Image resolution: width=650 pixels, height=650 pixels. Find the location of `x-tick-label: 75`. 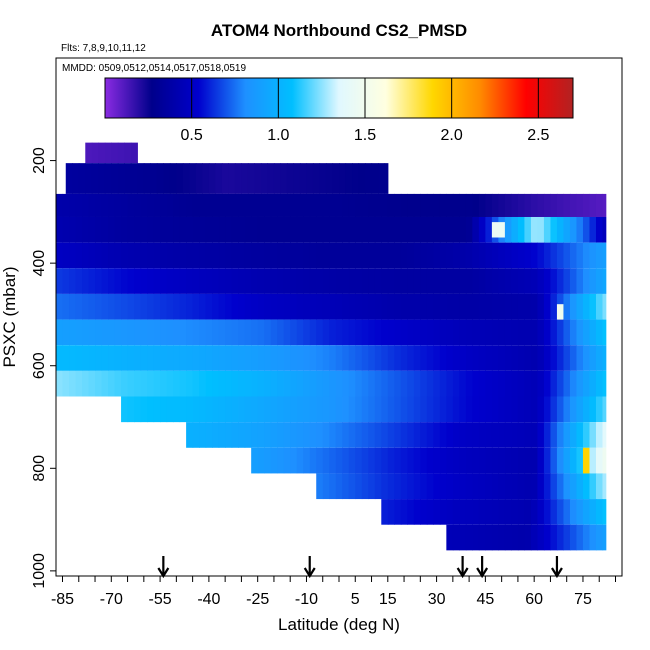

x-tick-label: 75 is located at coordinates (583, 599).